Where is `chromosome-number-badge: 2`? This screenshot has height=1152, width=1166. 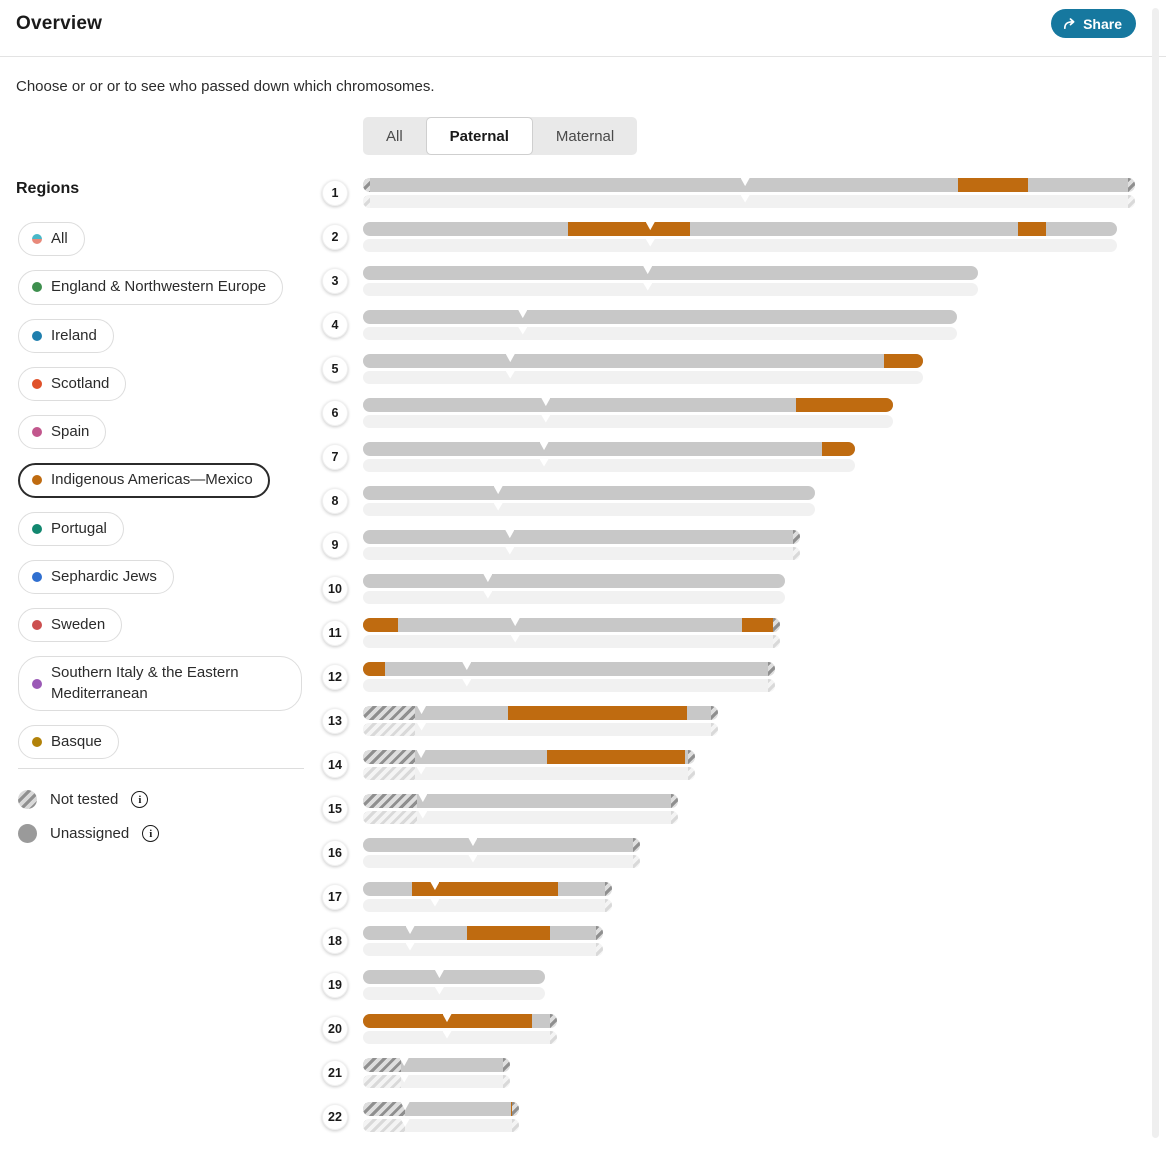 chromosome-number-badge: 2 is located at coordinates (335, 237).